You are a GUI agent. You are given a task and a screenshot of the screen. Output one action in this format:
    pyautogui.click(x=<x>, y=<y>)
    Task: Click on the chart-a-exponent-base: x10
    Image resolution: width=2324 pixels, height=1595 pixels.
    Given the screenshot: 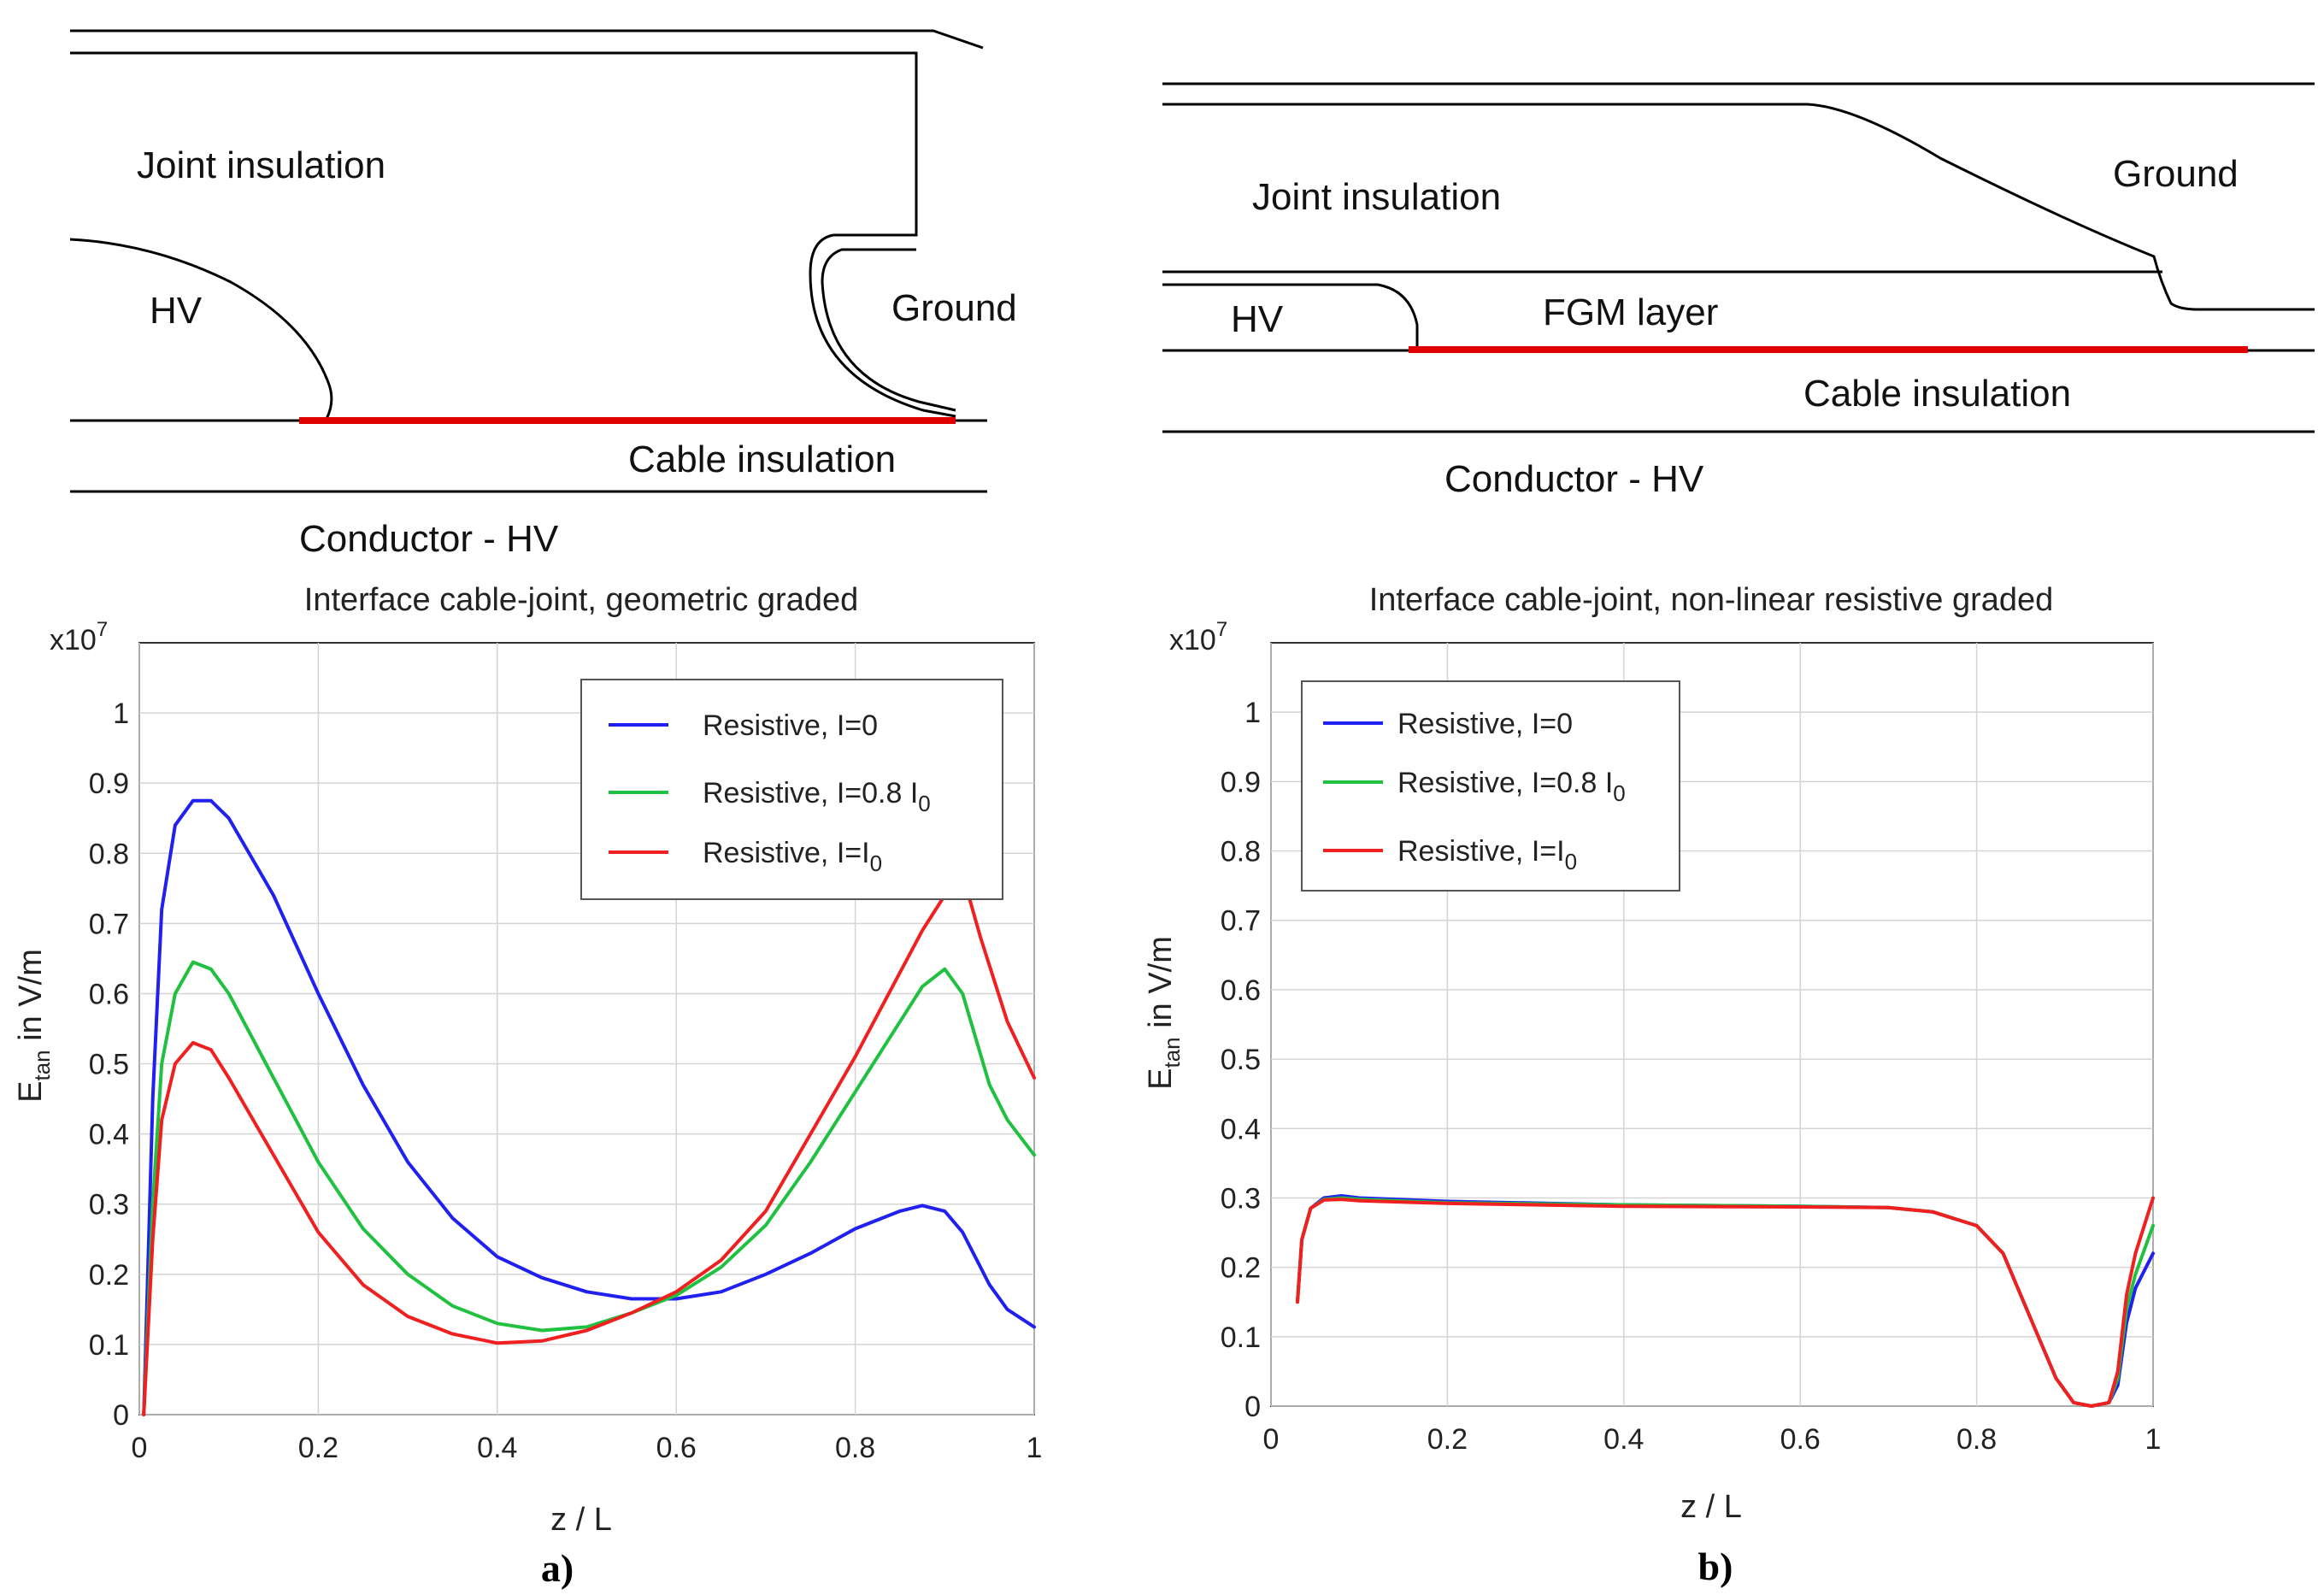 What is the action you would take?
    pyautogui.click(x=73, y=640)
    